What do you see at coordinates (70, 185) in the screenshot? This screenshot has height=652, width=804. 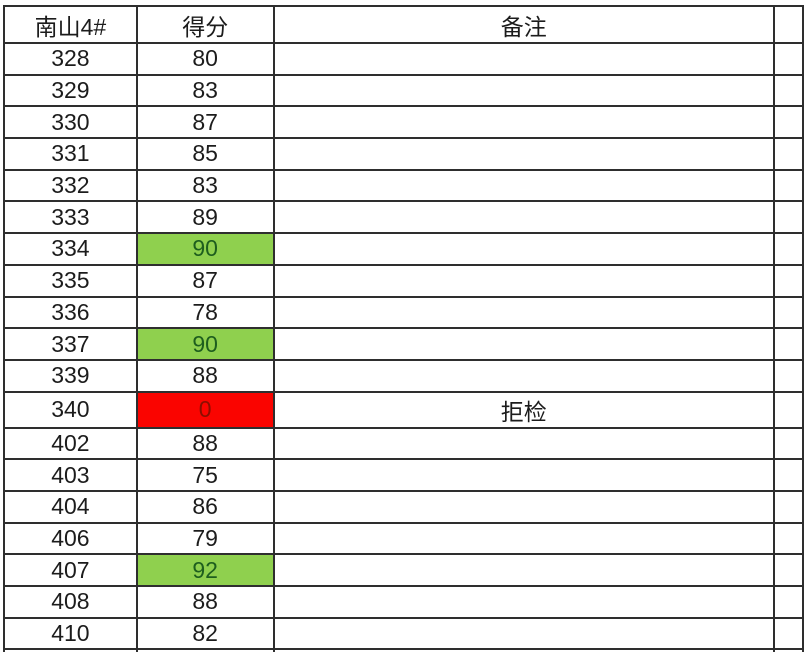 I see `cell-id: 332` at bounding box center [70, 185].